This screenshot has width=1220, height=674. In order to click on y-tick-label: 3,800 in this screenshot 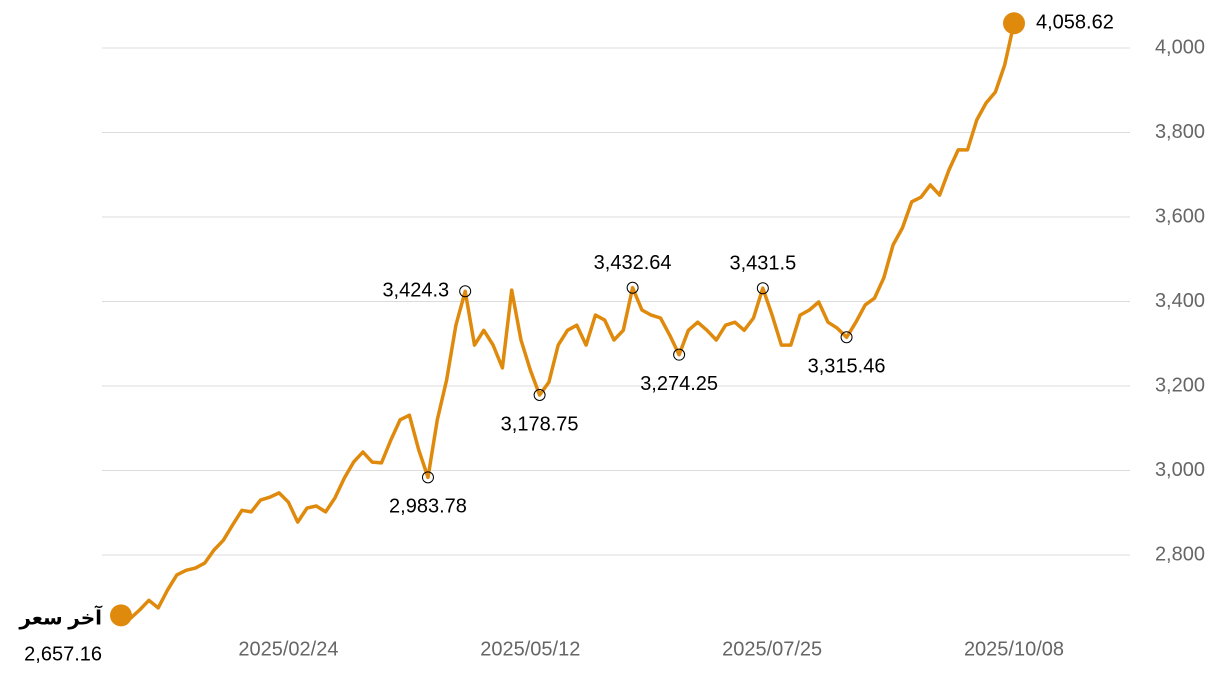, I will do `click(1180, 132)`.